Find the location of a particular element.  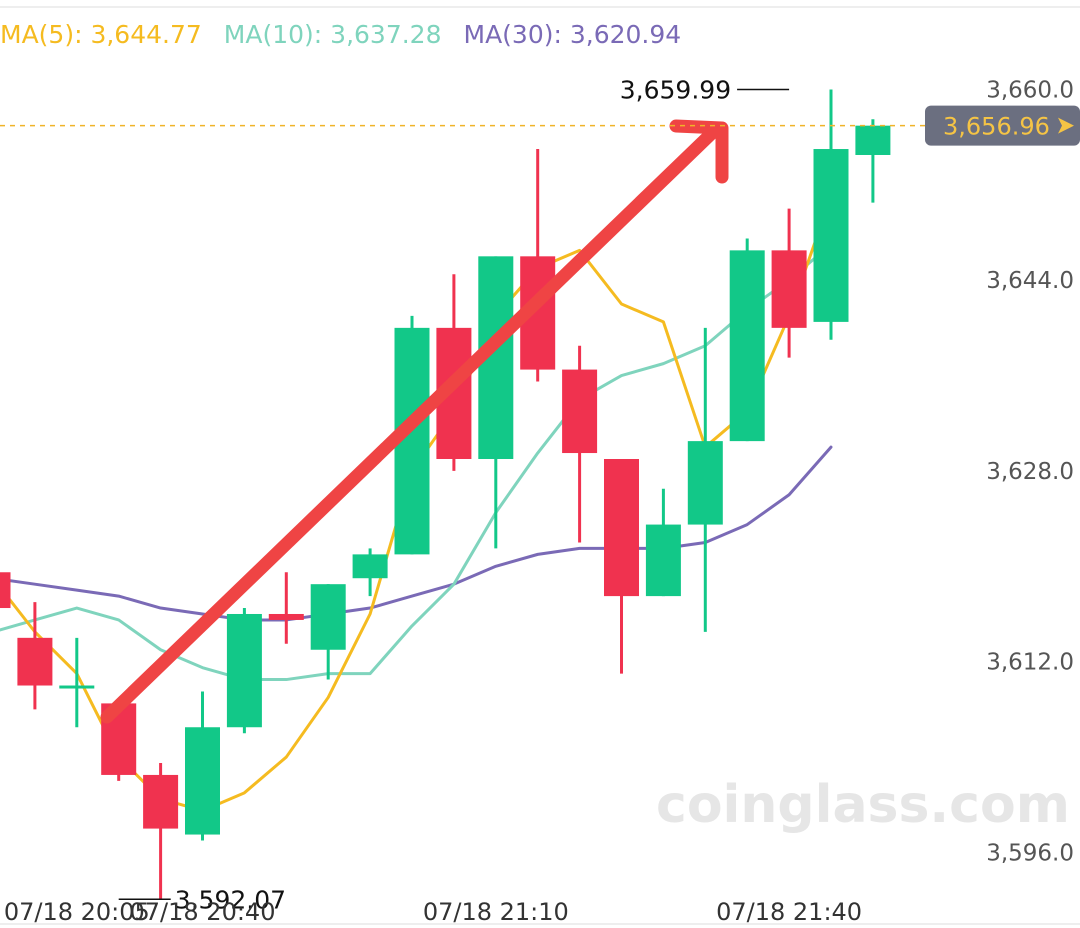

y-tick-label-2: 3,628.0 is located at coordinates (1030, 472).